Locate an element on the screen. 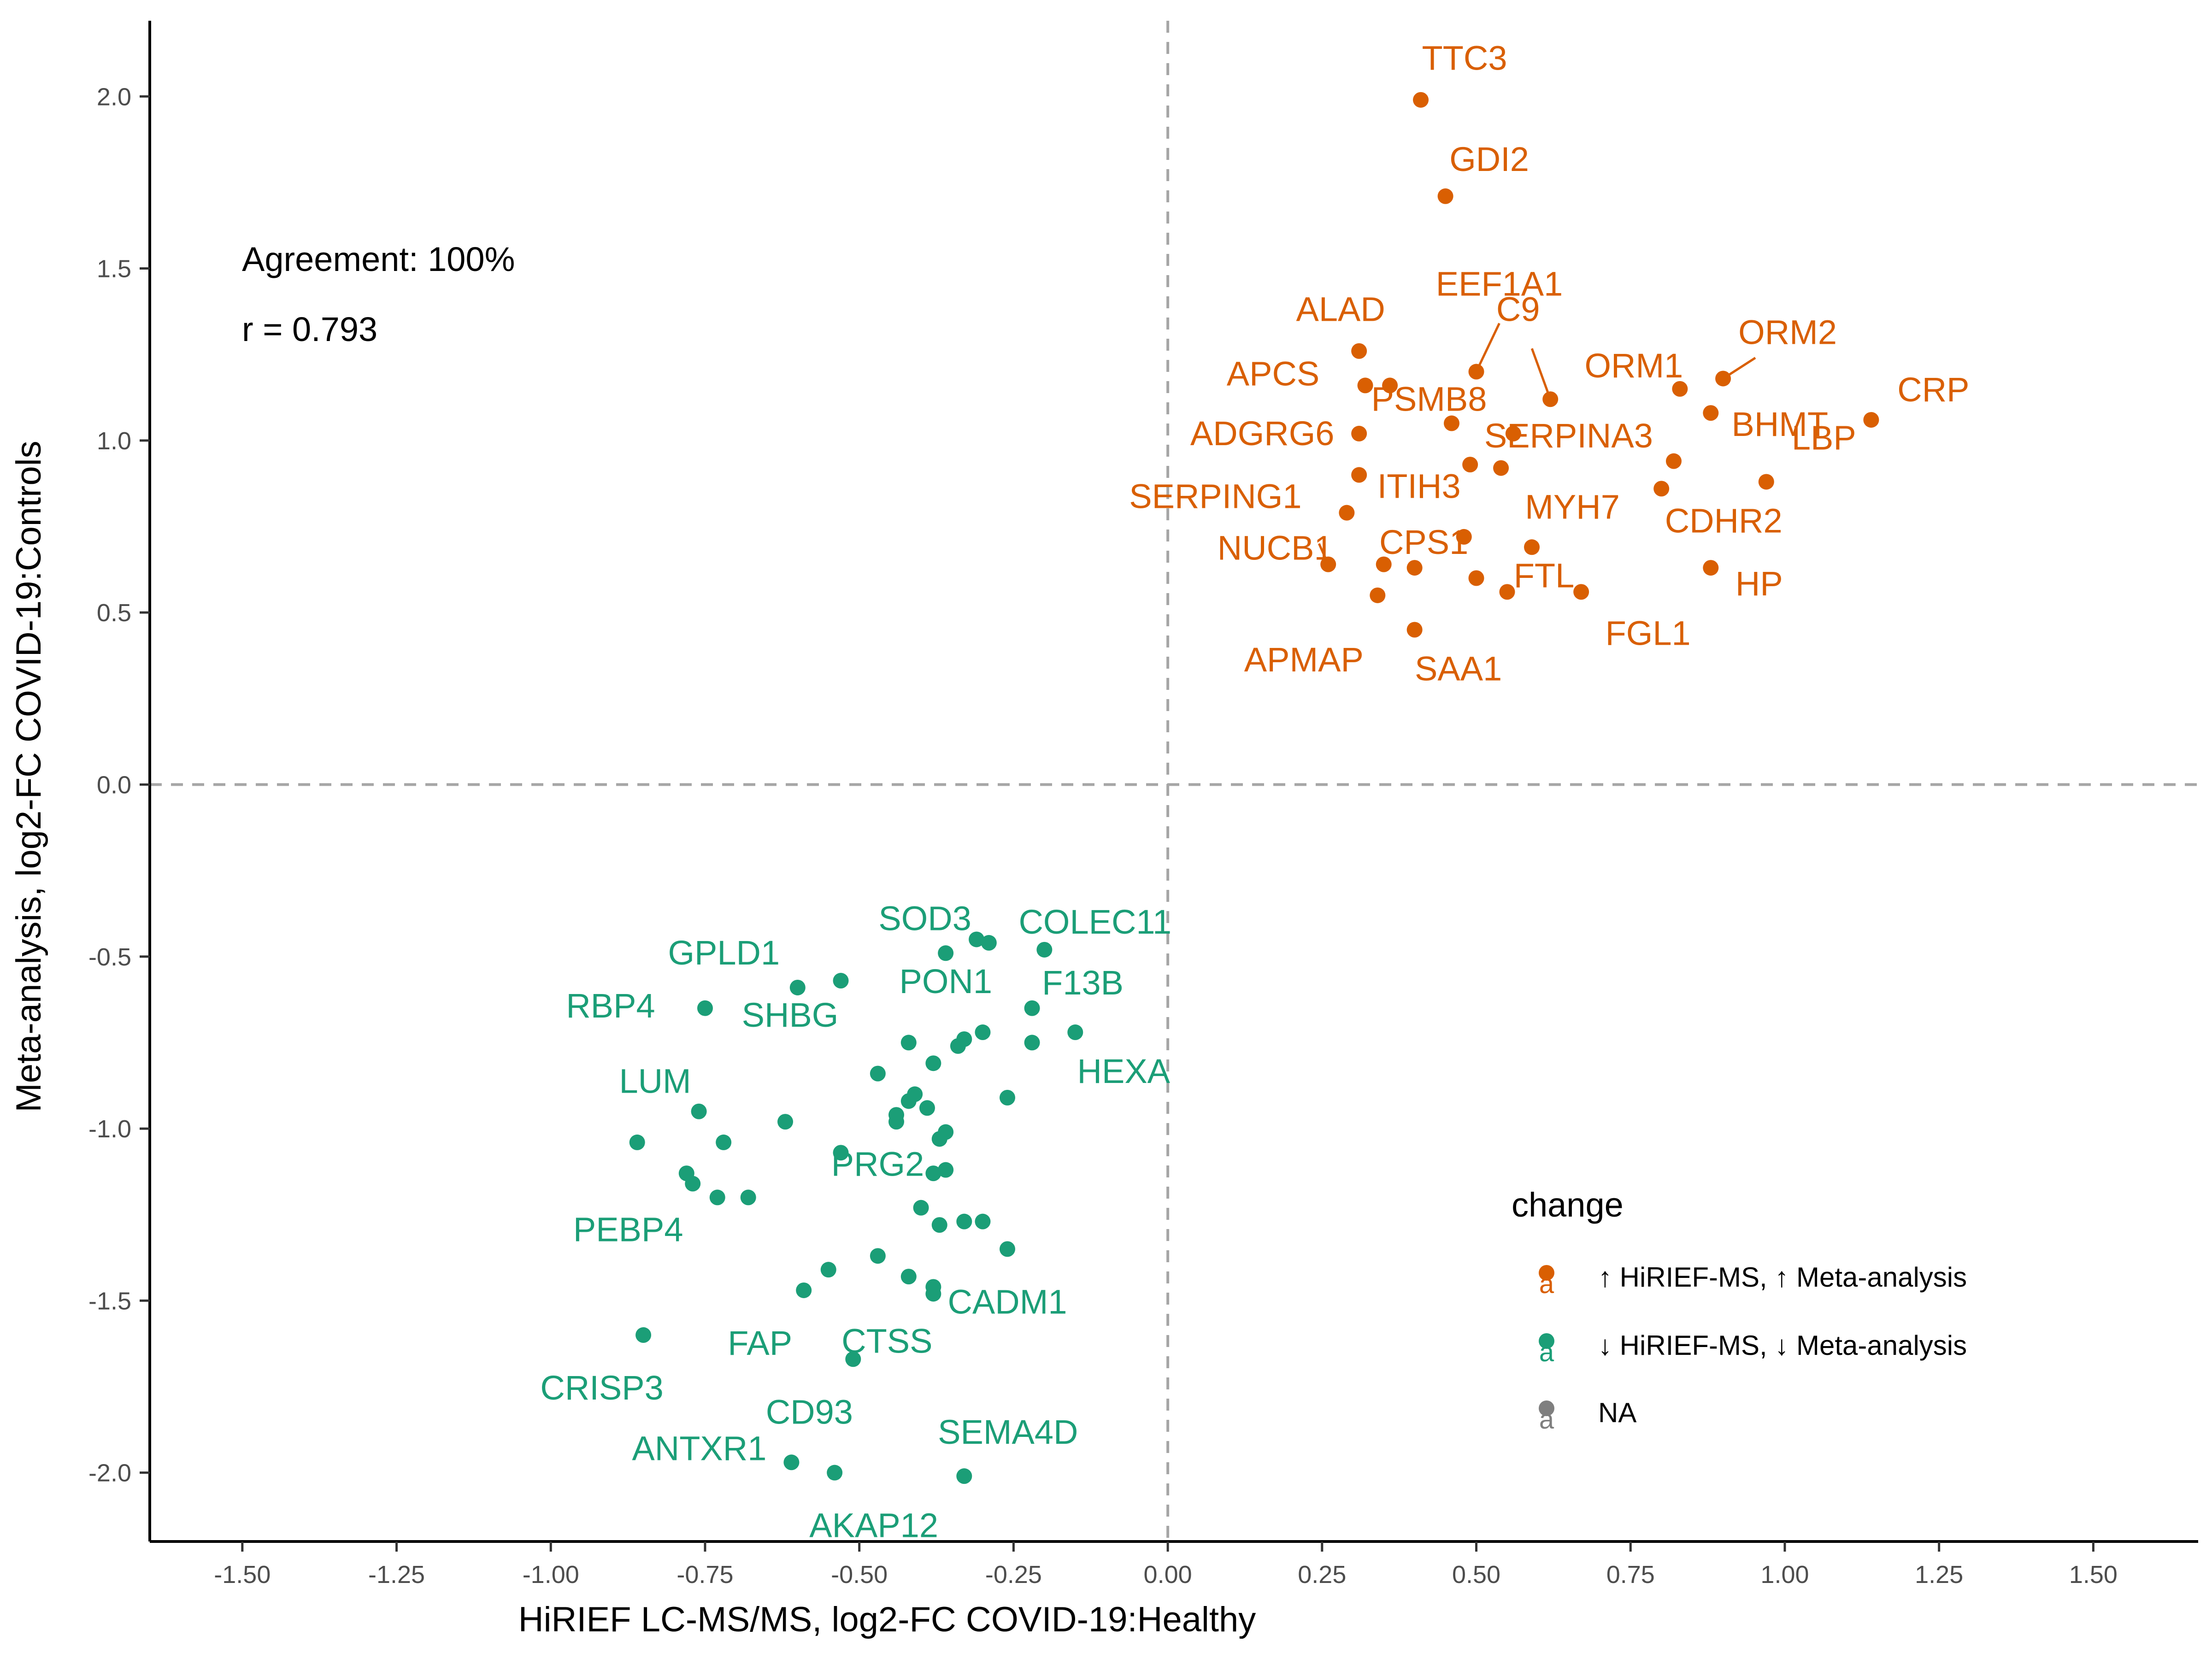 The image size is (2212, 1659). legend-key-down-glyph: a is located at coordinates (1546, 1352).